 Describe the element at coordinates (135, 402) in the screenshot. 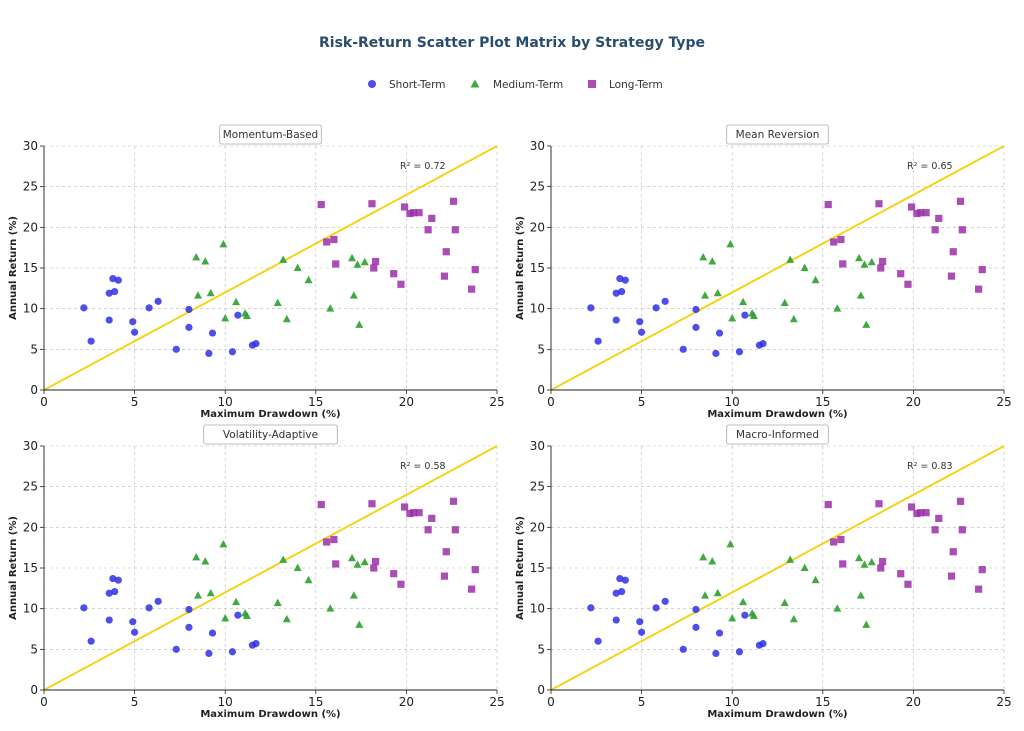

I see `x-tick-label: 5` at that location.